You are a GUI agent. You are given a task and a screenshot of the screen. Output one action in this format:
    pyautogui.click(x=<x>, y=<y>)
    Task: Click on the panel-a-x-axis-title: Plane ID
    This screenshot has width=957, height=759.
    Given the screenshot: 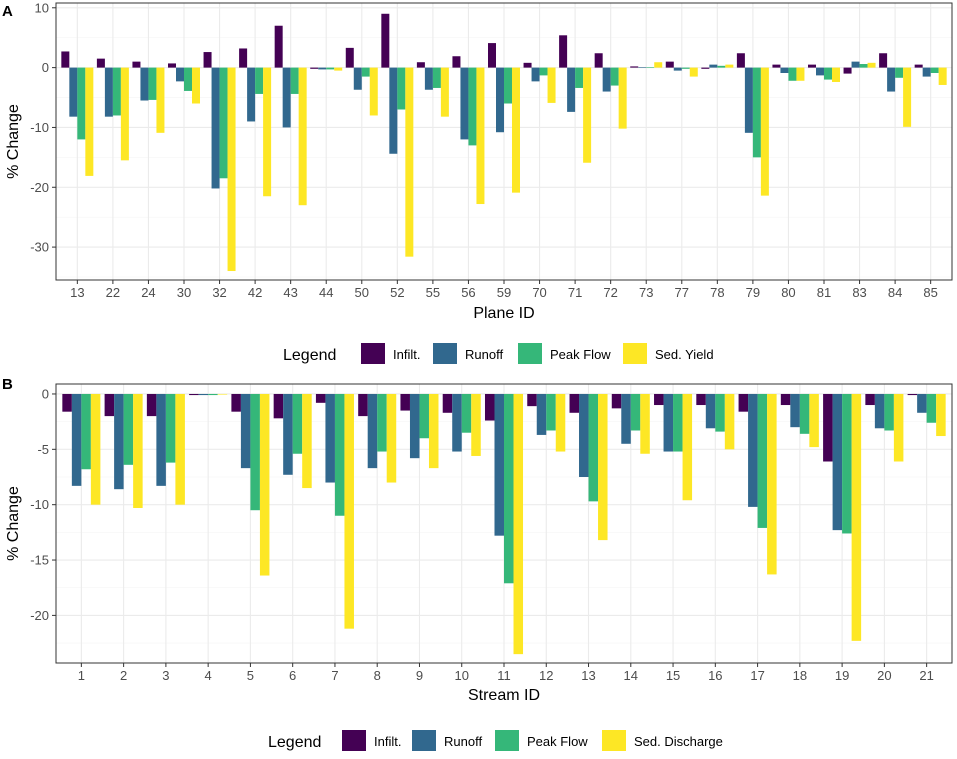 What is the action you would take?
    pyautogui.click(x=503, y=313)
    